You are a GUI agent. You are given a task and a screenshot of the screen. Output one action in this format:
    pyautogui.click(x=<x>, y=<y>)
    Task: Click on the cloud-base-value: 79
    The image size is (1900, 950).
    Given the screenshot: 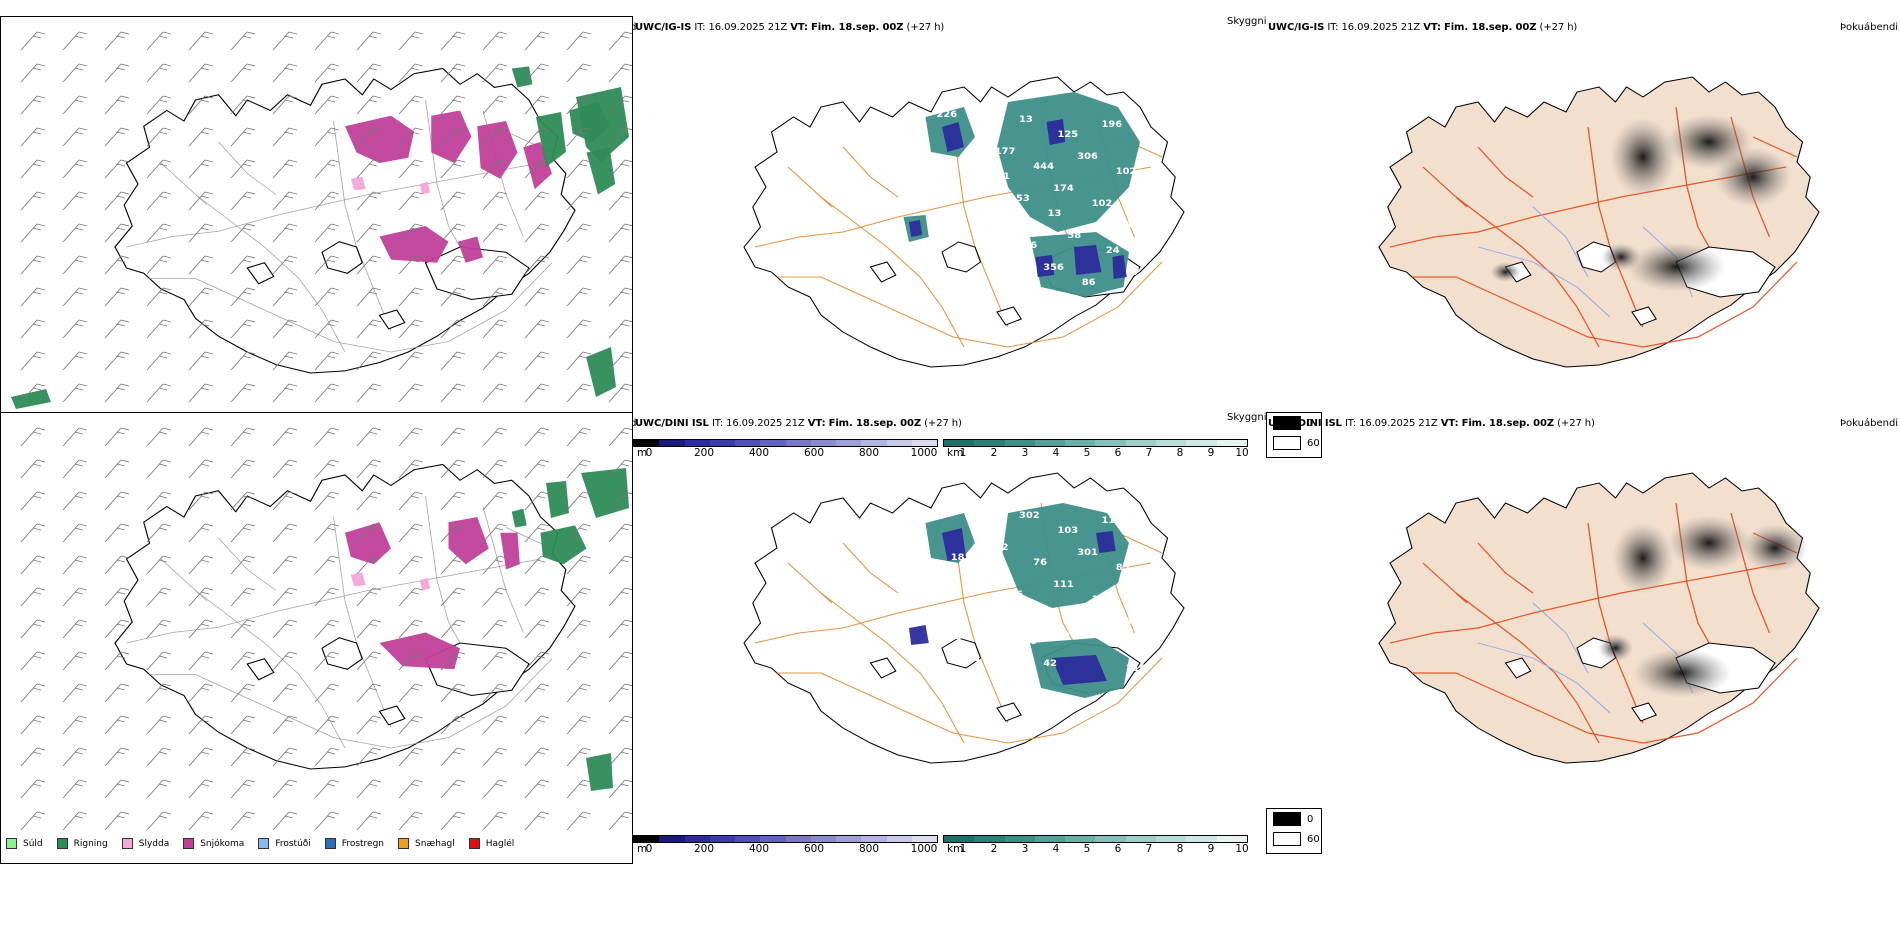 What is the action you would take?
    pyautogui.click(x=1143, y=589)
    